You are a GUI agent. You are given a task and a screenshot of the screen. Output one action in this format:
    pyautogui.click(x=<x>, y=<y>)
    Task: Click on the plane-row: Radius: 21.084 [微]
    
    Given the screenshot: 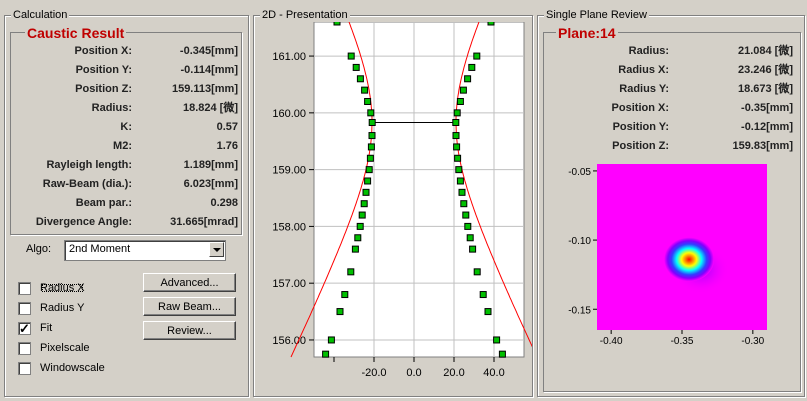 What is the action you would take?
    pyautogui.click(x=671, y=51)
    